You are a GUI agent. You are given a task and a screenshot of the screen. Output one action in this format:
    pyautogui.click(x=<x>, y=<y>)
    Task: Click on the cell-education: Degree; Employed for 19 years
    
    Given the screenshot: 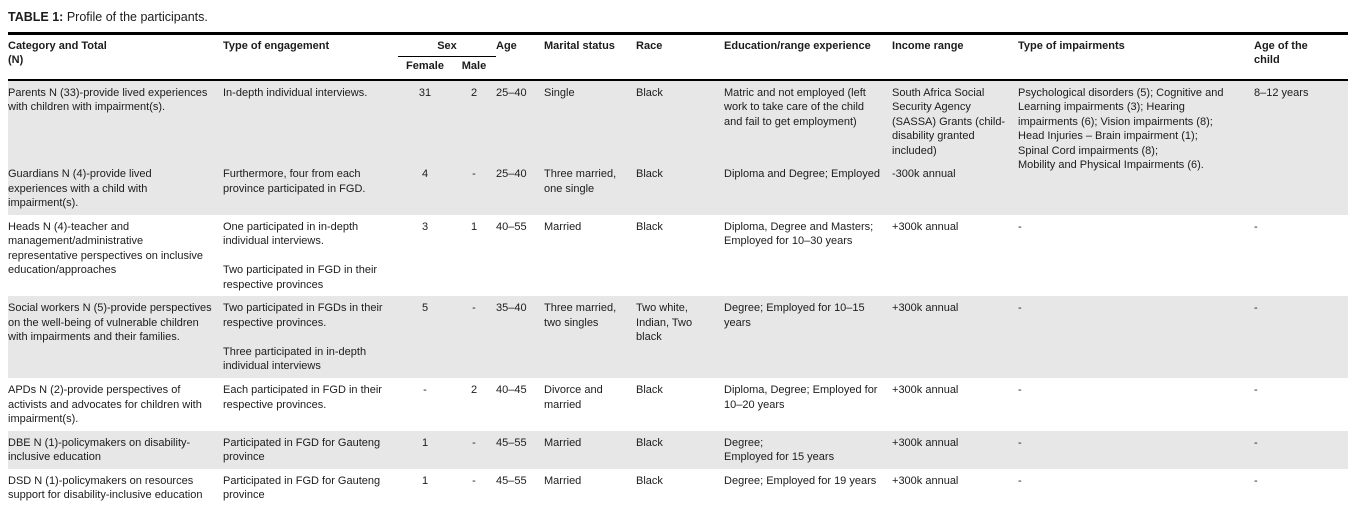 What is the action you would take?
    pyautogui.click(x=800, y=480)
    